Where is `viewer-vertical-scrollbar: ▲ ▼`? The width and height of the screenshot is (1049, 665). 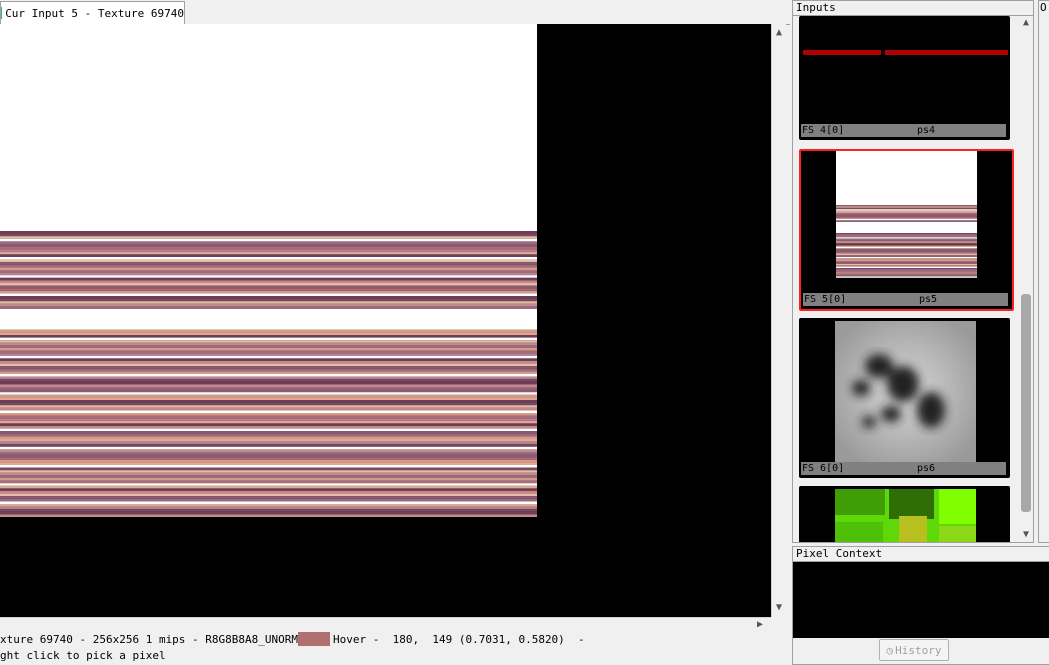
viewer-vertical-scrollbar: ▲ ▼ is located at coordinates (778, 320).